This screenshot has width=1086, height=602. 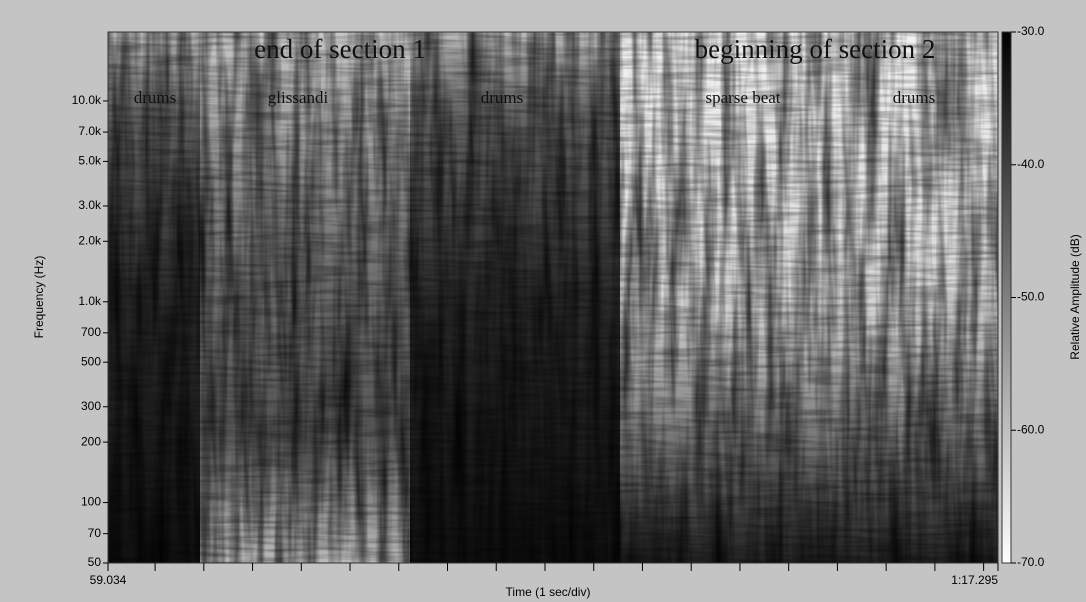 I want to click on y-tick-label: 100, so click(x=91, y=502).